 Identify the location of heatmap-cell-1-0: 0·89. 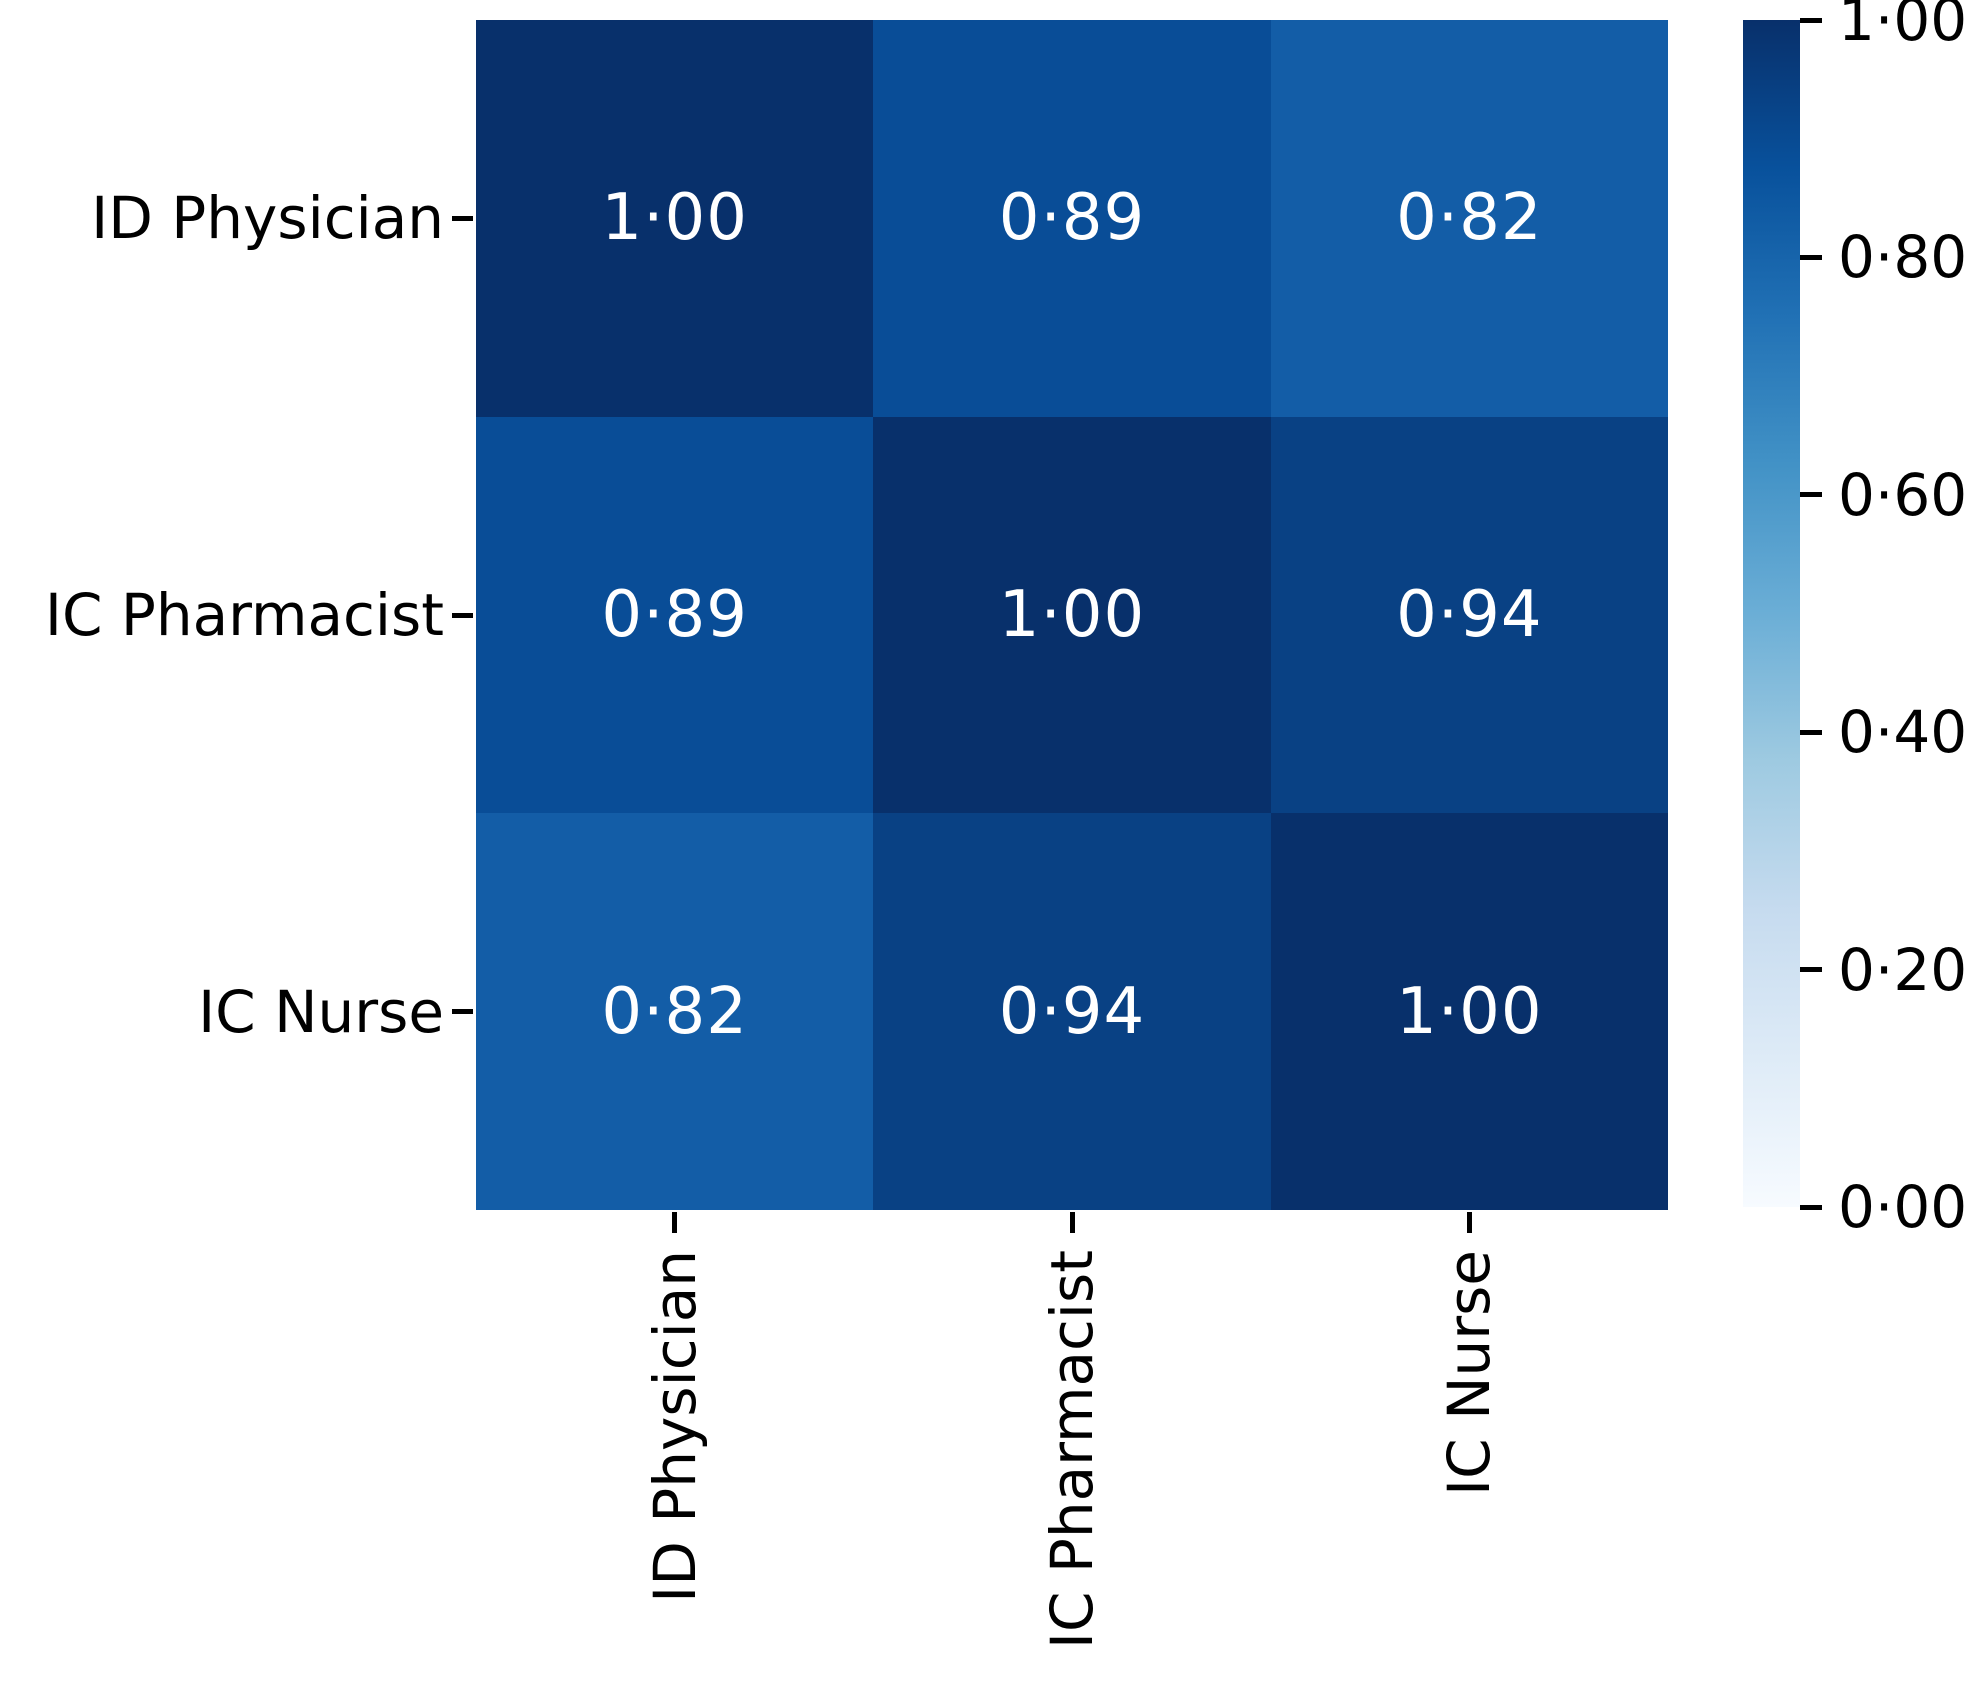
(675, 615).